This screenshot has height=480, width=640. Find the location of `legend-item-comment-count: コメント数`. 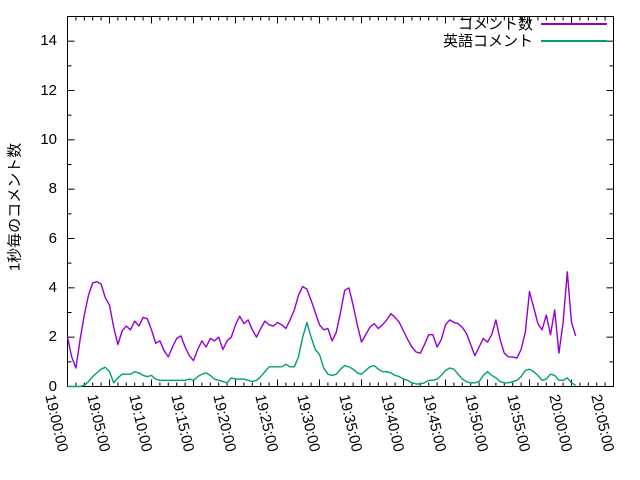

legend-item-comment-count: コメント数 is located at coordinates (532, 24).